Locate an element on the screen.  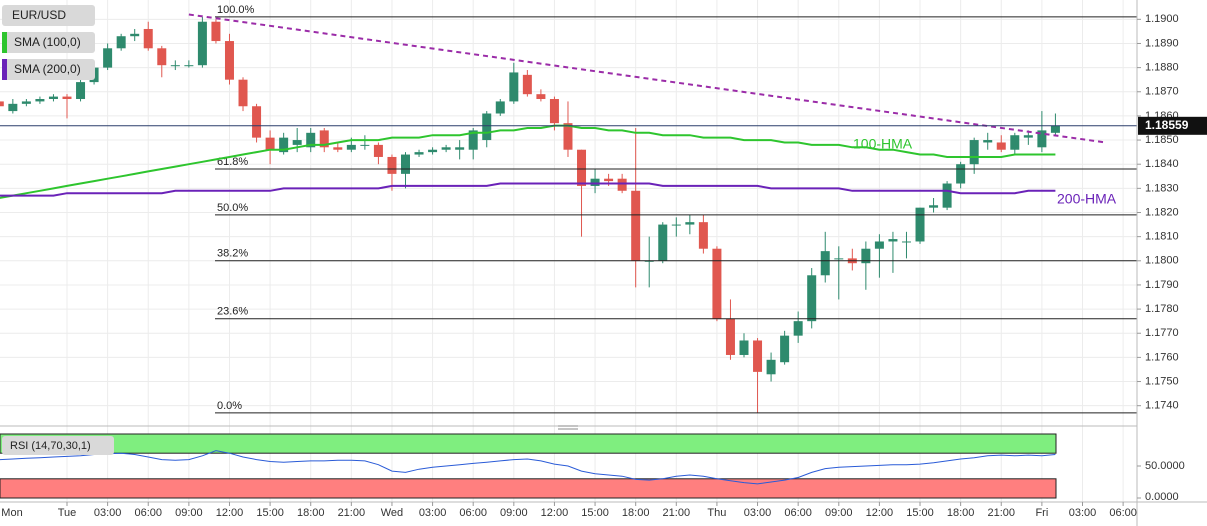
y-tick-label: 1.1820 is located at coordinates (1162, 212).